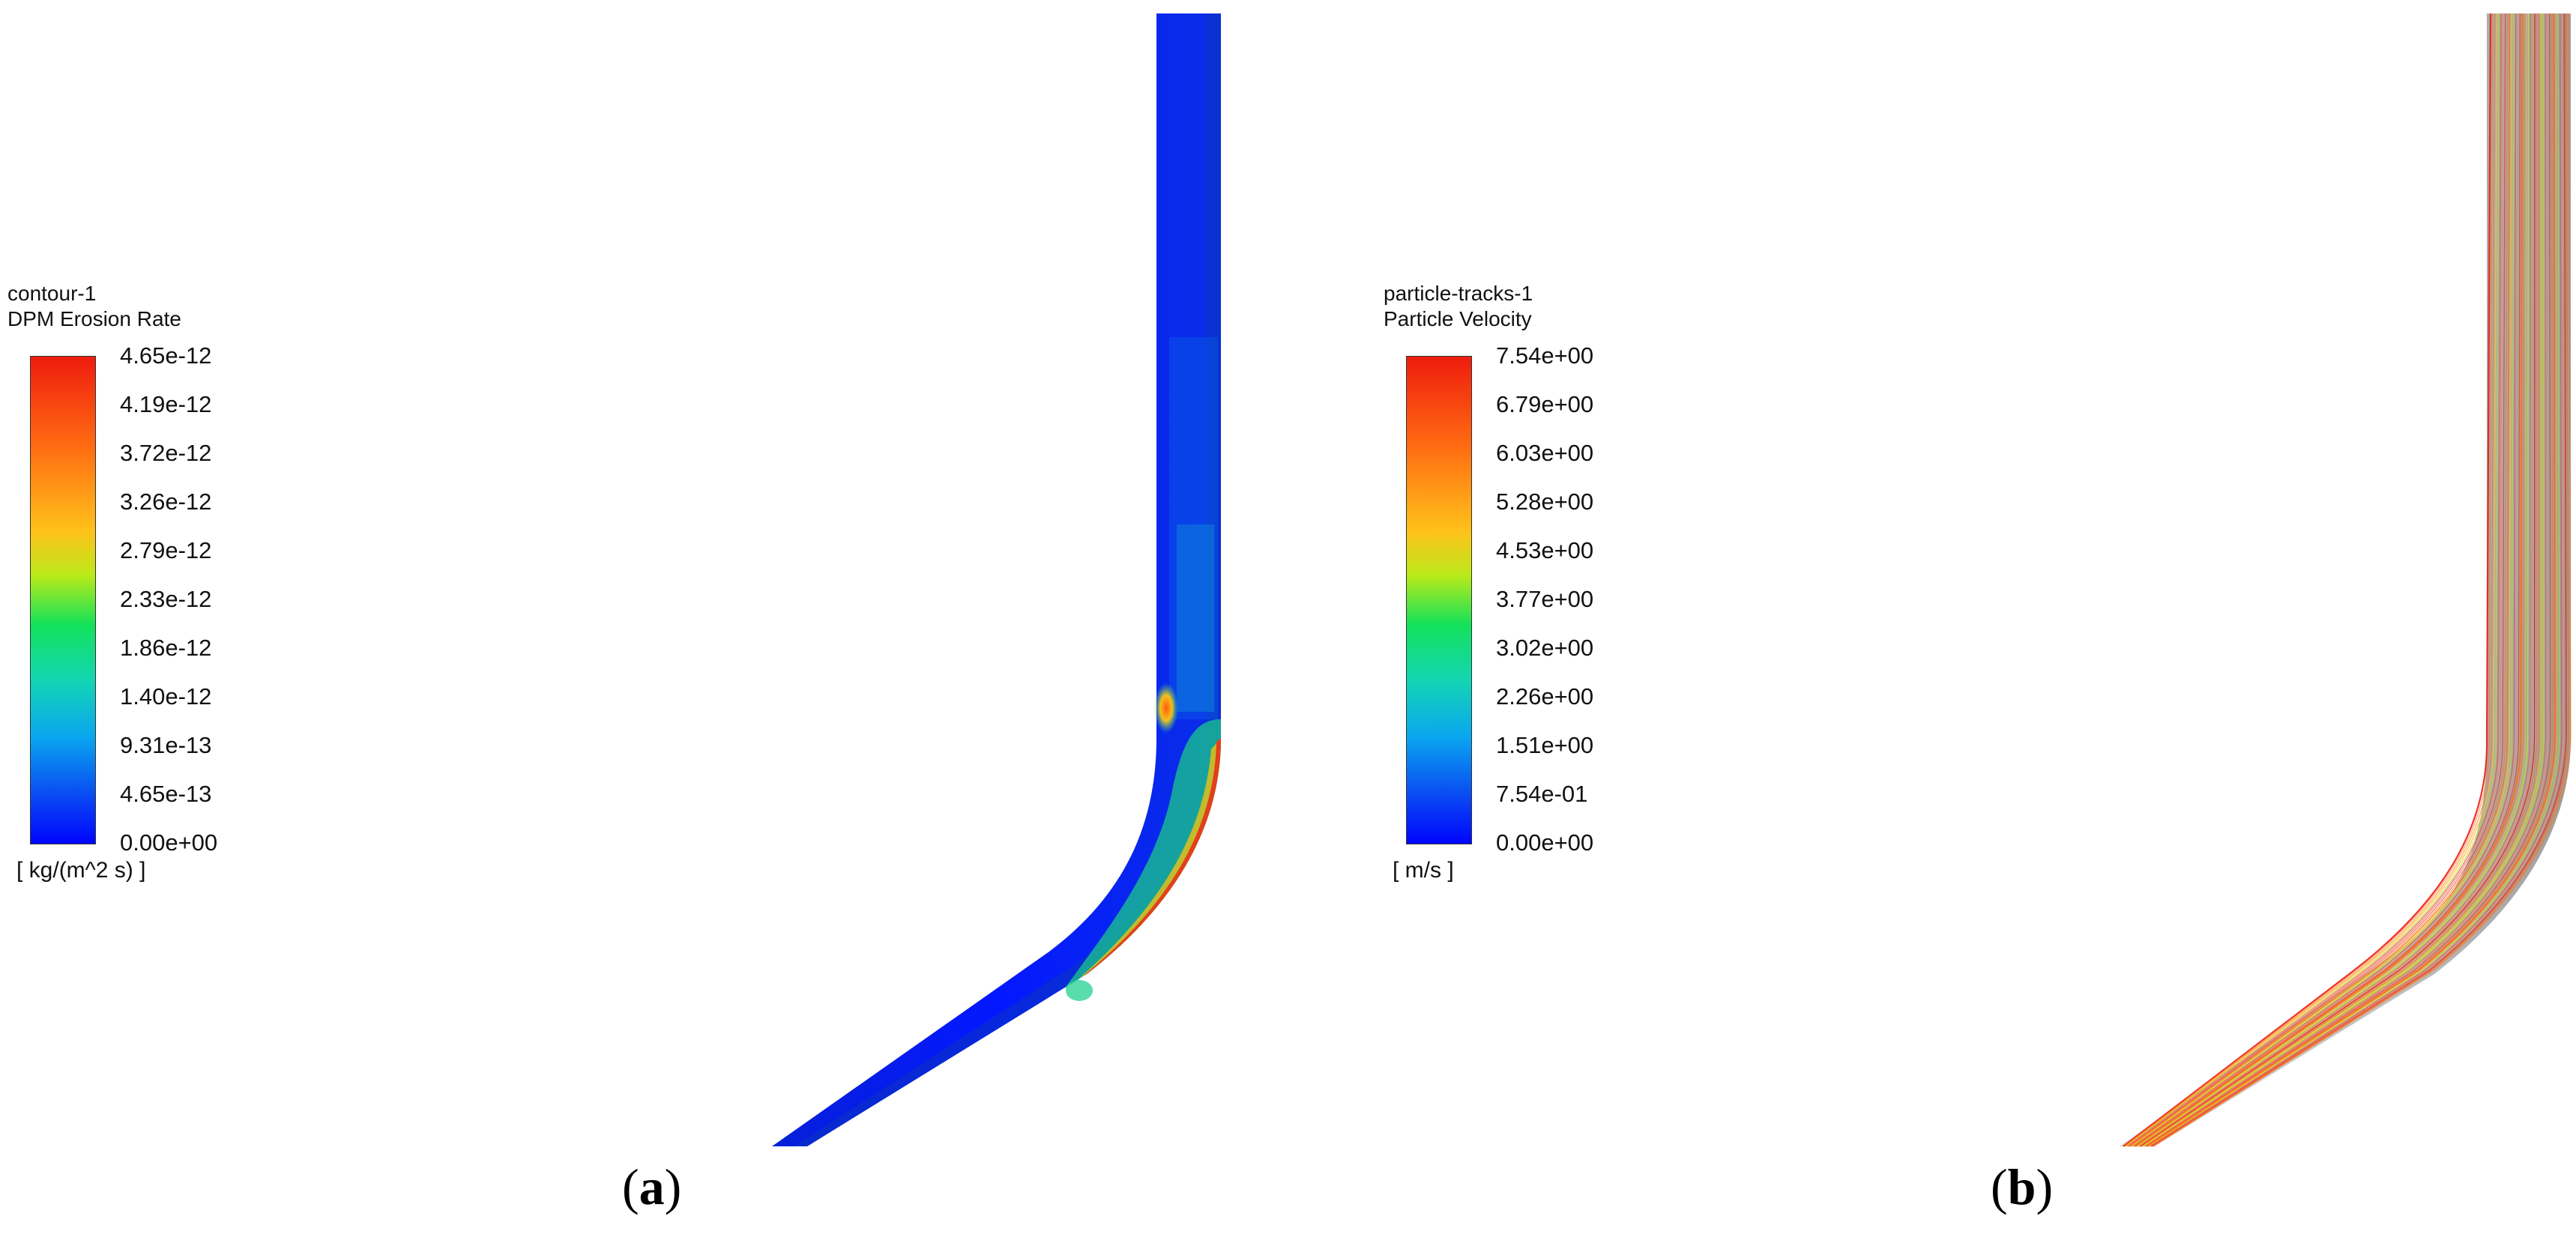  What do you see at coordinates (1545, 355) in the screenshot?
I see `colorbar-tick-label: 7.54e+00` at bounding box center [1545, 355].